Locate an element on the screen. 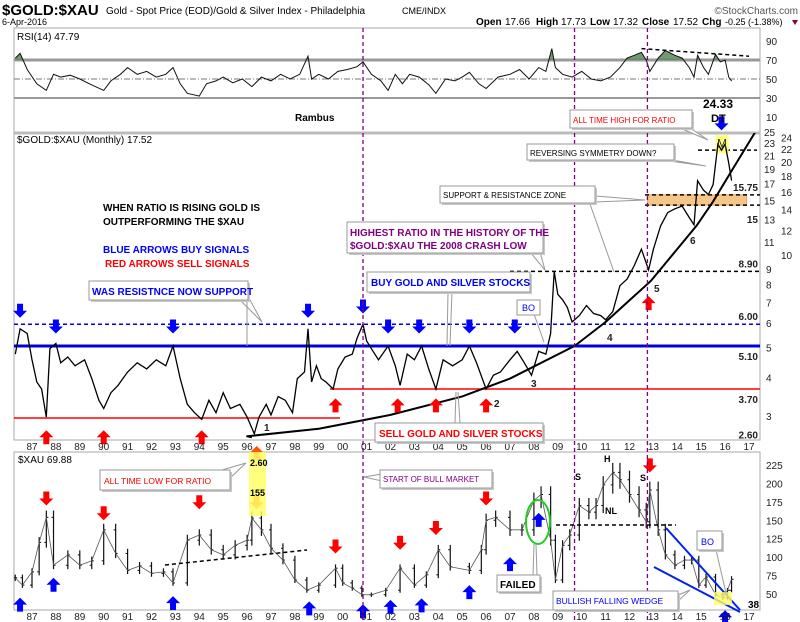 Image resolution: width=800 pixels, height=622 pixels. chg-value: -0.25 (-1.38%) is located at coordinates (754, 22).